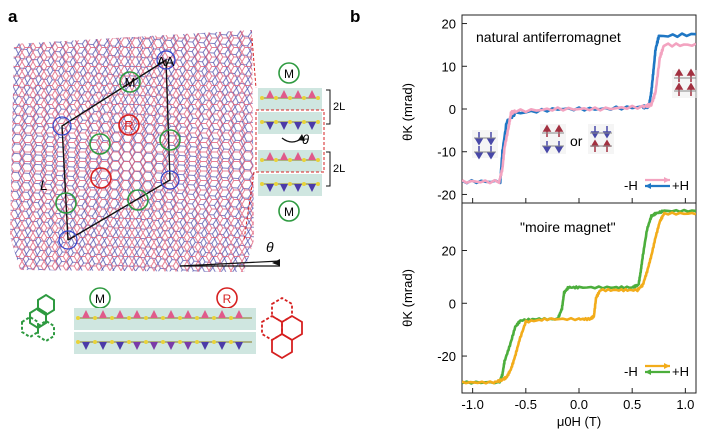 This screenshot has width=716, height=433. What do you see at coordinates (130, 82) in the screenshot?
I see `m-site-label: M` at bounding box center [130, 82].